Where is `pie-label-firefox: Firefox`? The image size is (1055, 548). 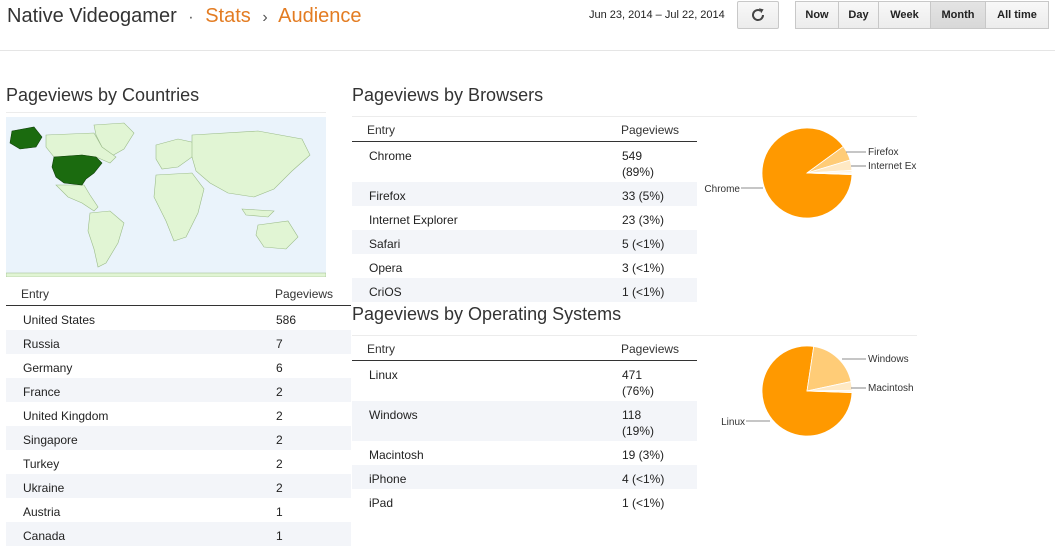
pie-label-firefox: Firefox is located at coordinates (883, 152).